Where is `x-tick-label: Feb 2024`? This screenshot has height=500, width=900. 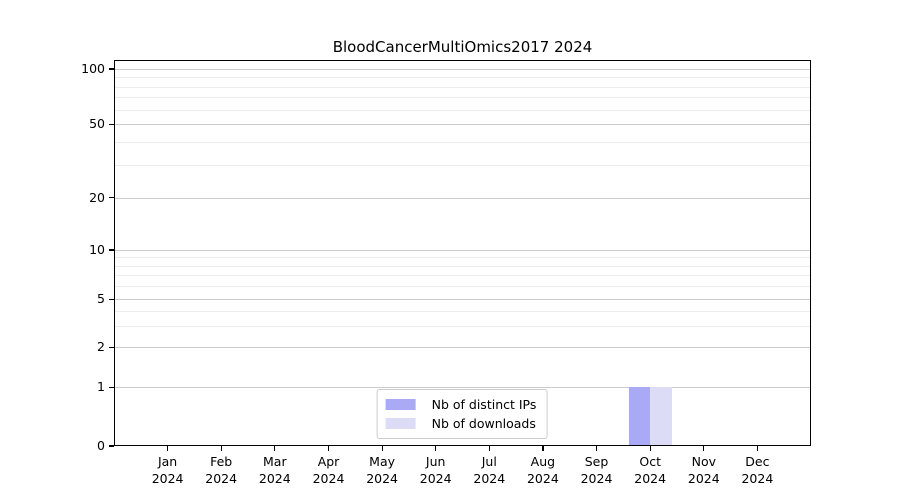
x-tick-label: Feb 2024 is located at coordinates (221, 470).